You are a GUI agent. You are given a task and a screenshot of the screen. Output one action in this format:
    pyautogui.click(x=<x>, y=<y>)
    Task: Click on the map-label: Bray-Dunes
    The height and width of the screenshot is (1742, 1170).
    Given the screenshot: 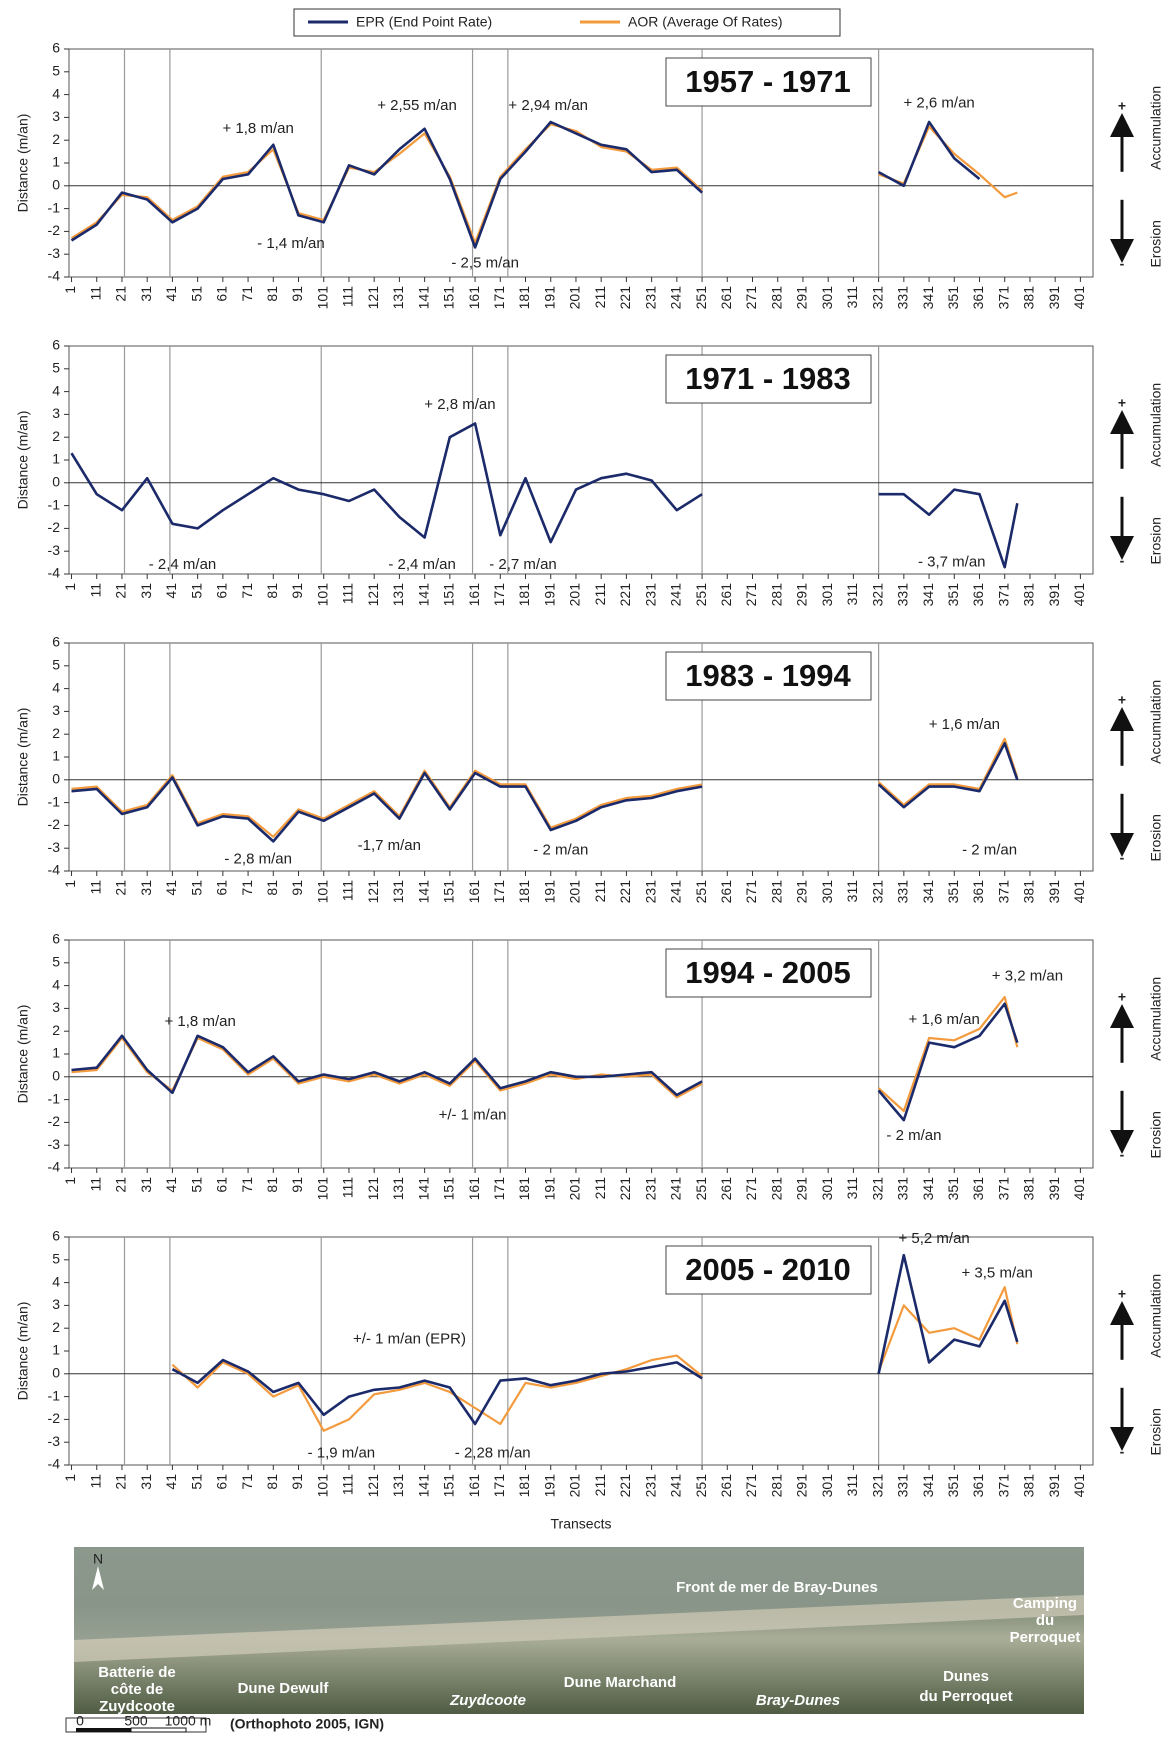 What is the action you would take?
    pyautogui.click(x=798, y=1700)
    